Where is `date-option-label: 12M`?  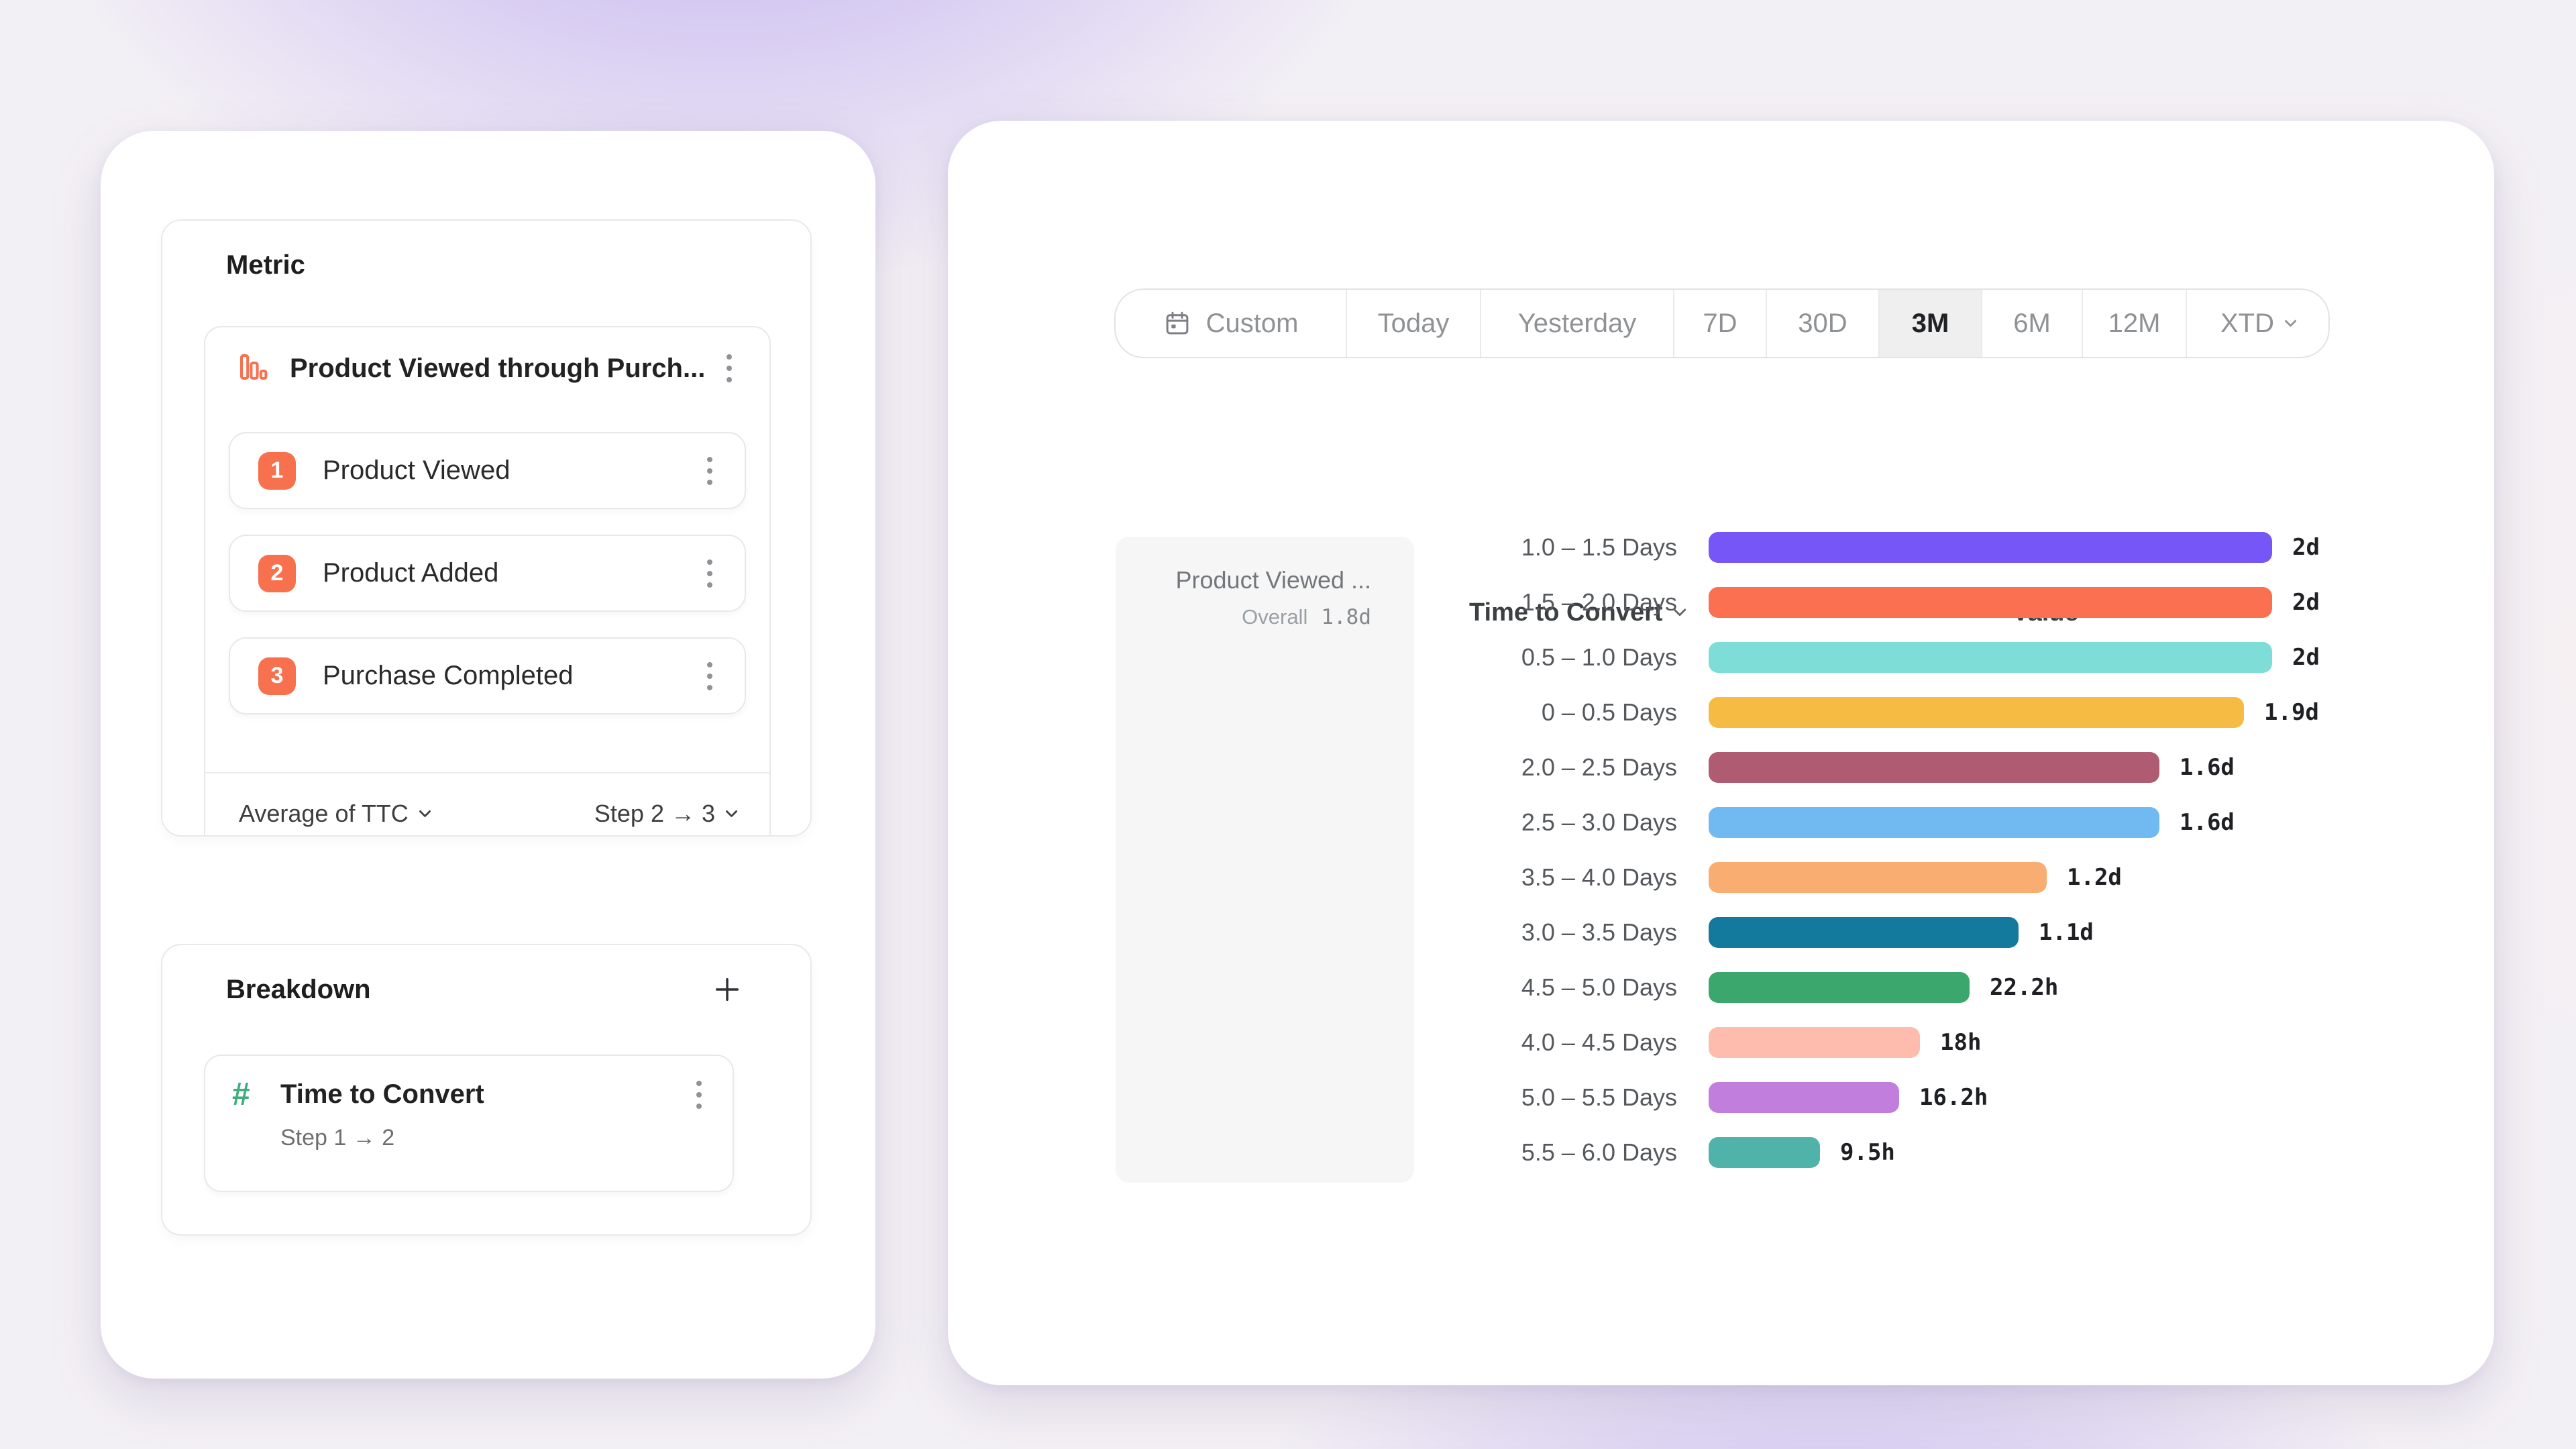 date-option-label: 12M is located at coordinates (2134, 323).